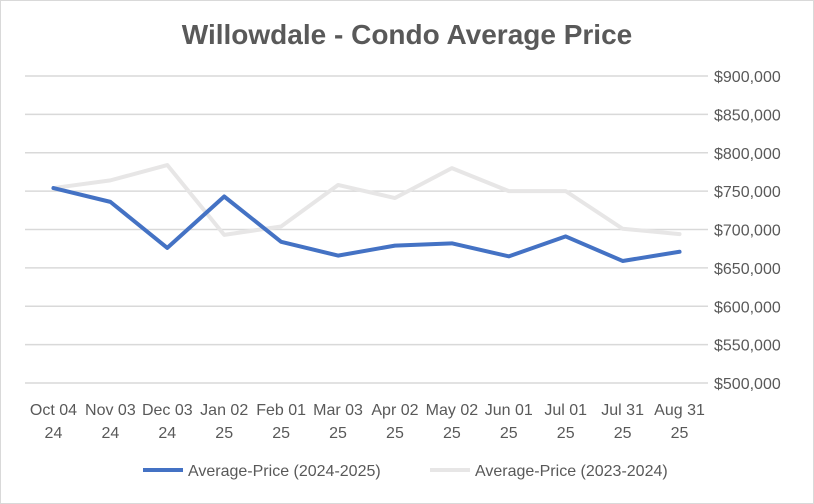  I want to click on y-tick-label: $600,000, so click(747, 307).